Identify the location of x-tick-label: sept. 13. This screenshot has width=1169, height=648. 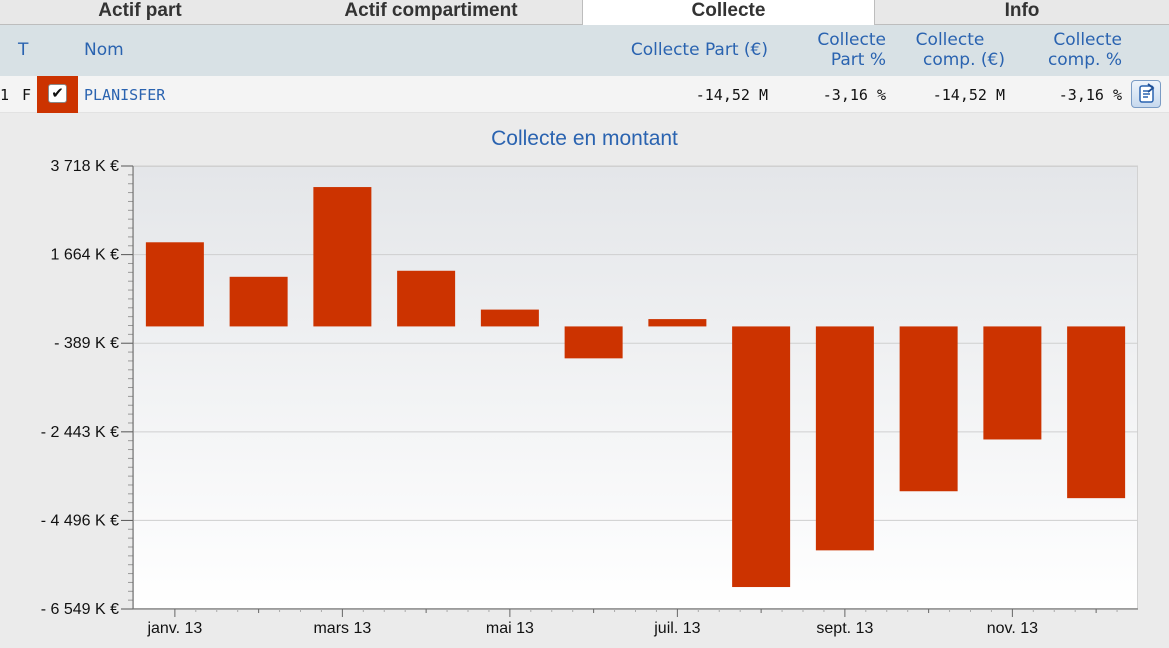
(844, 628).